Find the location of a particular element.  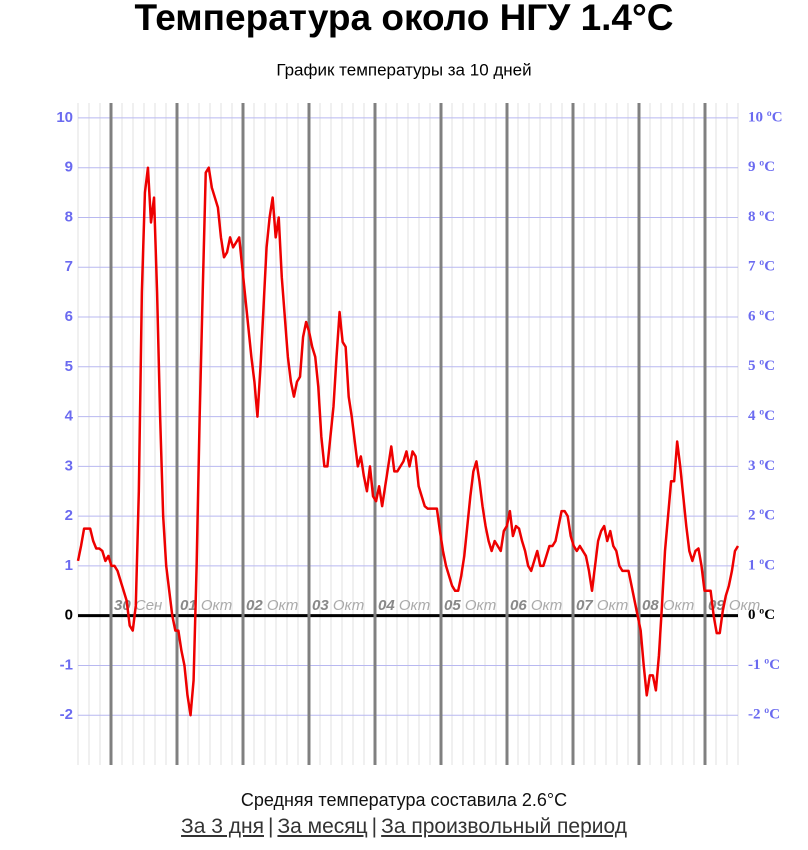

y-tick-label: -2 is located at coordinates (66, 714).